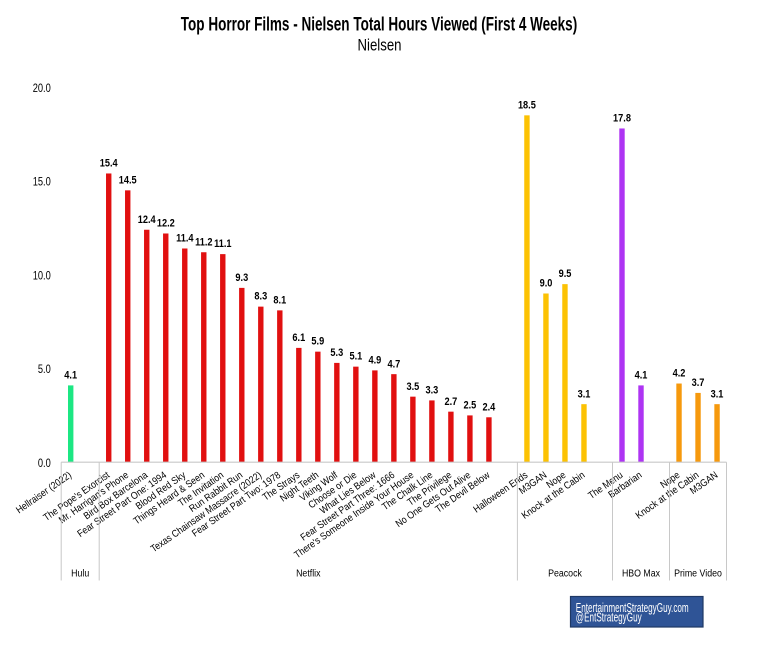 The image size is (759, 654). What do you see at coordinates (298, 338) in the screenshot?
I see `svg-text: 6.1` at bounding box center [298, 338].